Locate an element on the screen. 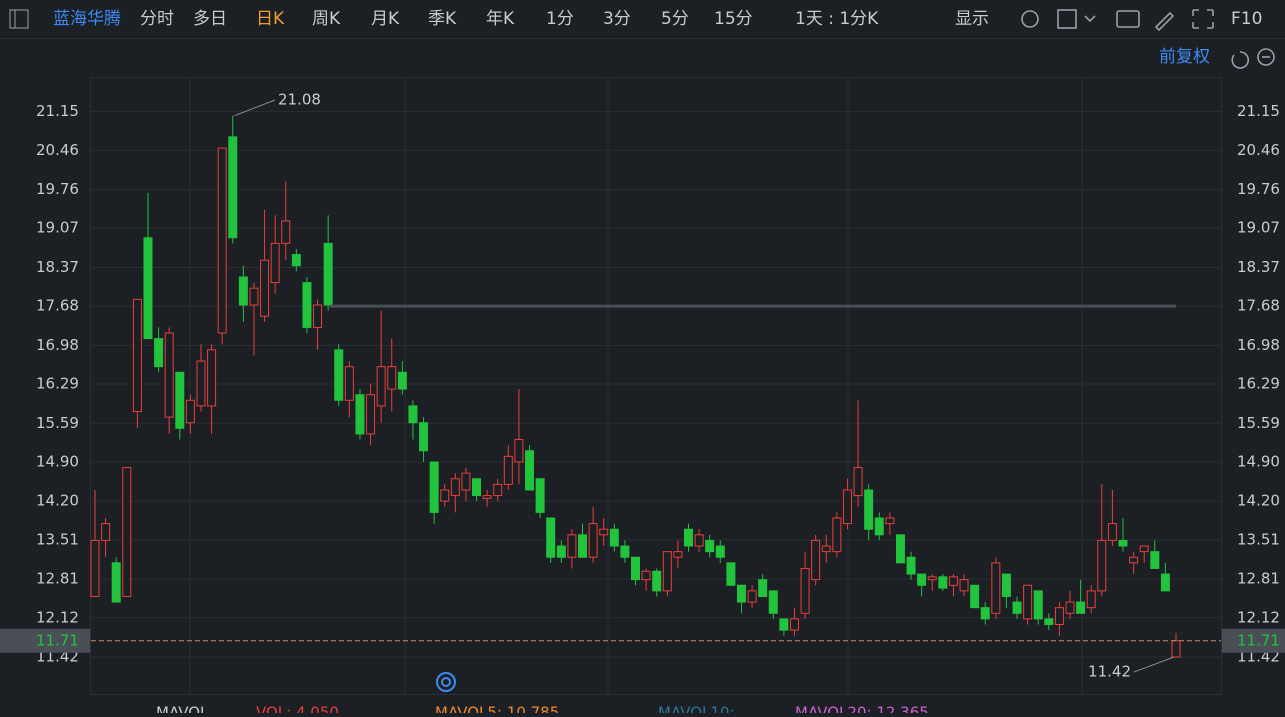  y-tick-label-right: 12.12 is located at coordinates (1258, 617).